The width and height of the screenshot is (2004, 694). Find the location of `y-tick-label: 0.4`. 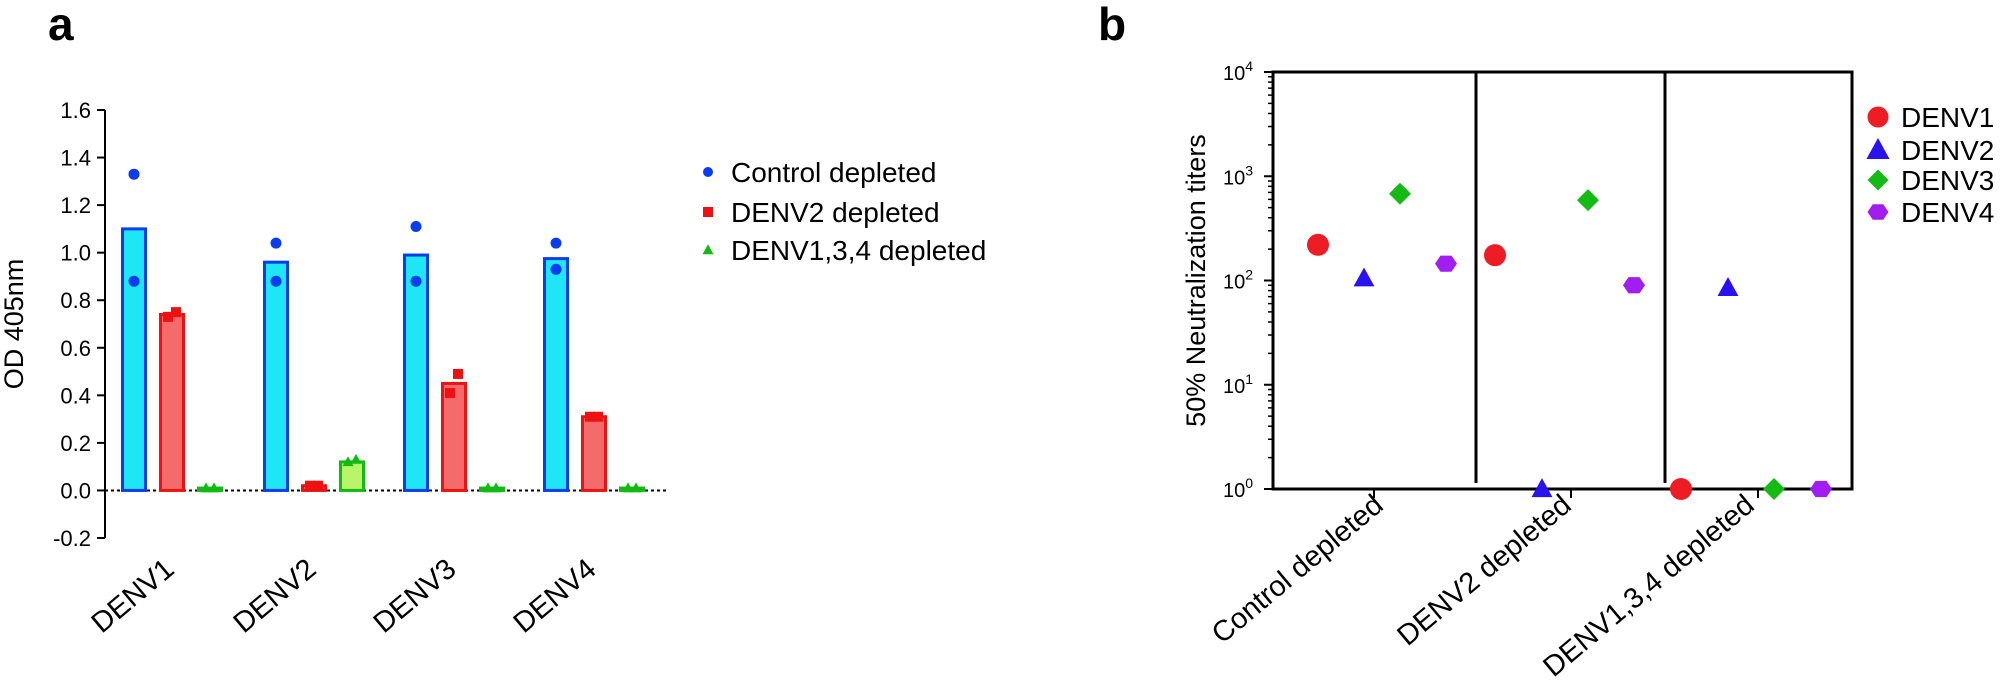

y-tick-label: 0.4 is located at coordinates (75, 395).